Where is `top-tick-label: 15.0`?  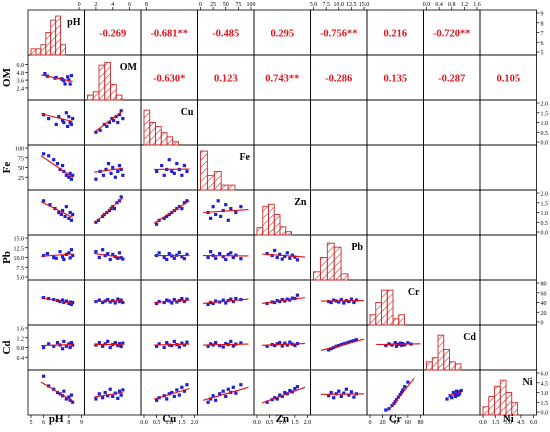
top-tick-label: 15.0 is located at coordinates (364, 5).